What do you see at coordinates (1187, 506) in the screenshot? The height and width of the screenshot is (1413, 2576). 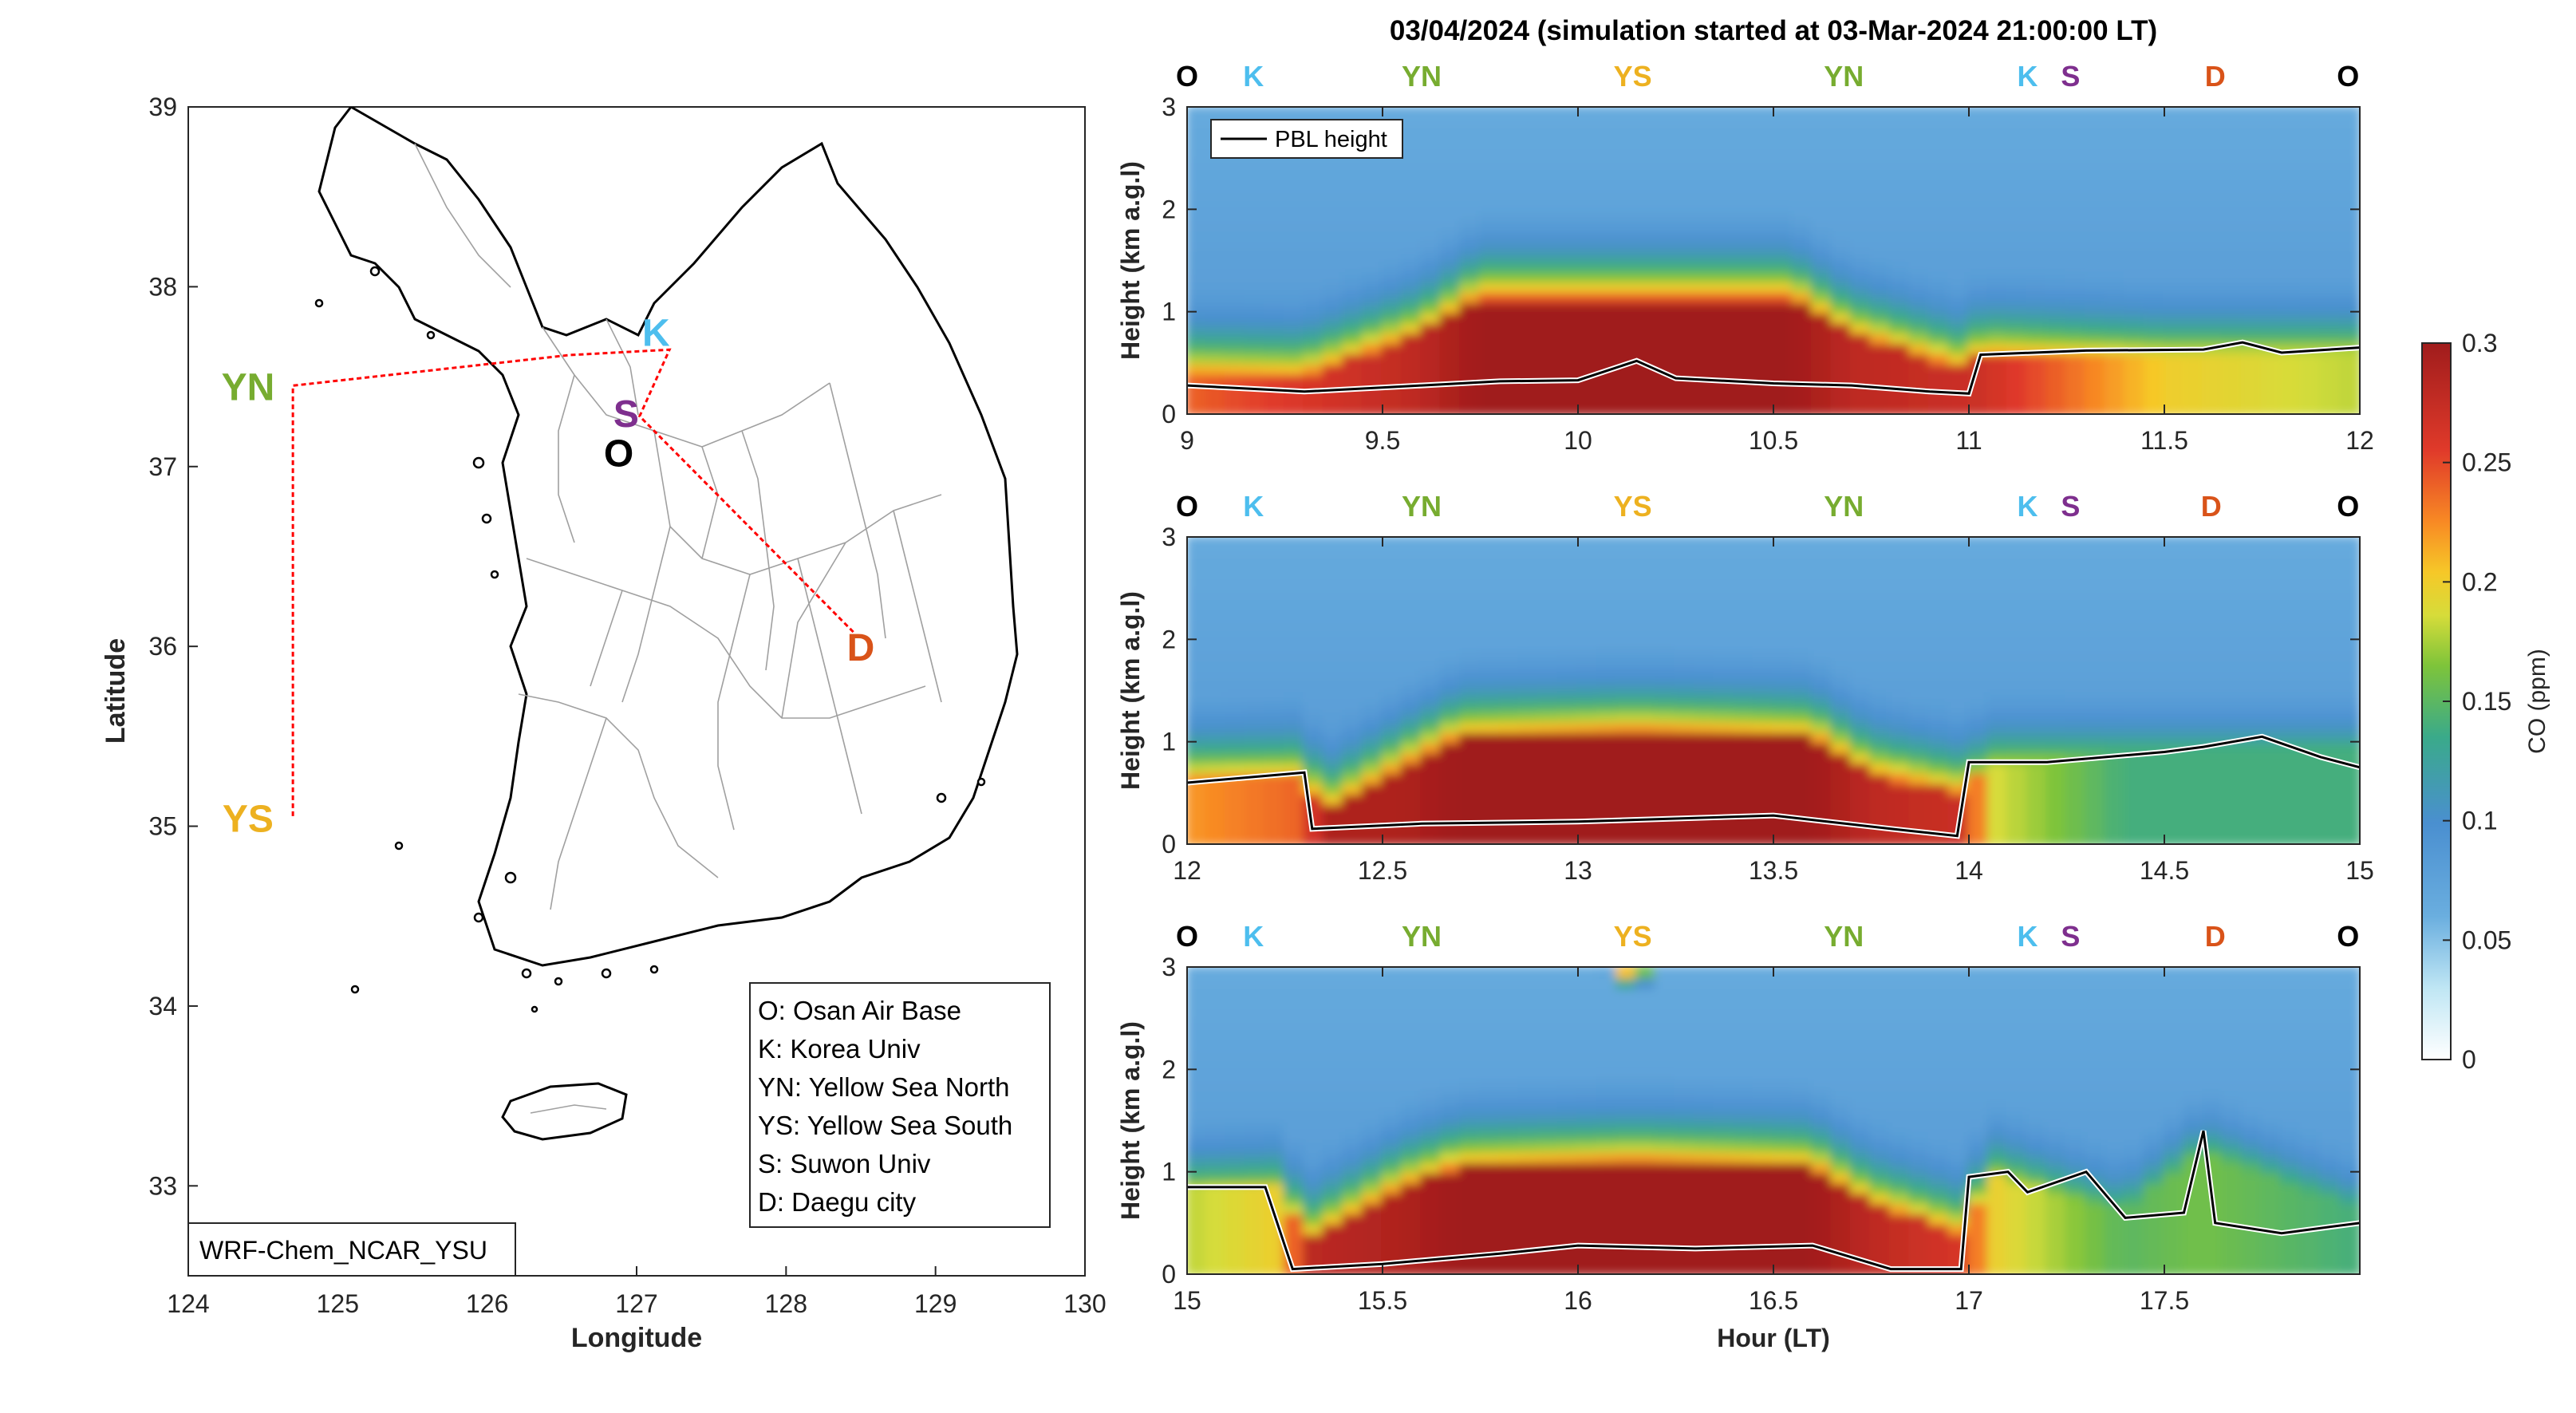 I see `site-marker-o: O` at bounding box center [1187, 506].